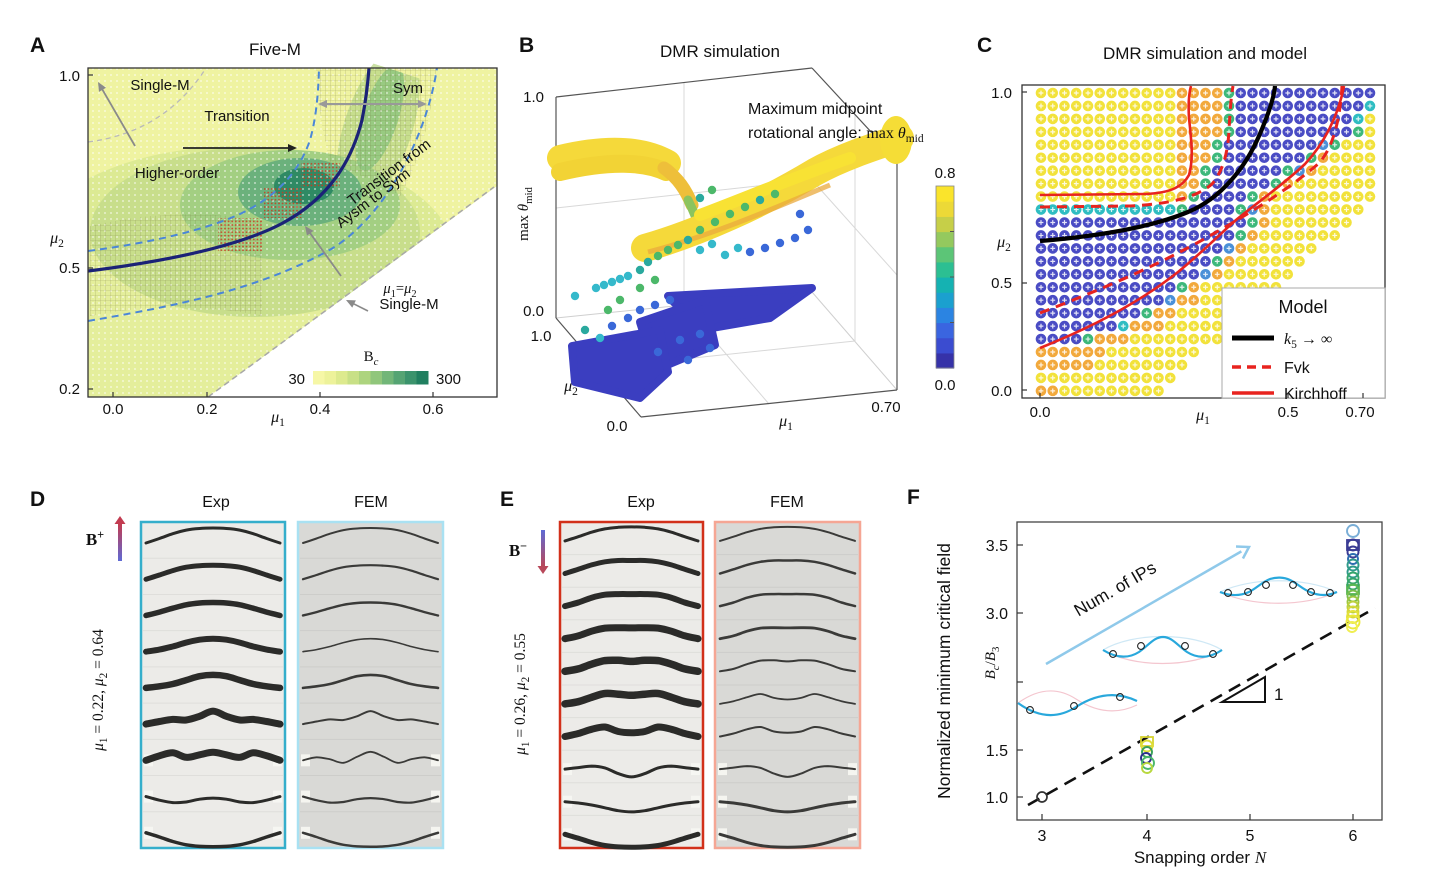 This screenshot has width=1430, height=894. Describe the element at coordinates (641, 502) in the screenshot. I see `panel-e-exp-header: Exp` at that location.